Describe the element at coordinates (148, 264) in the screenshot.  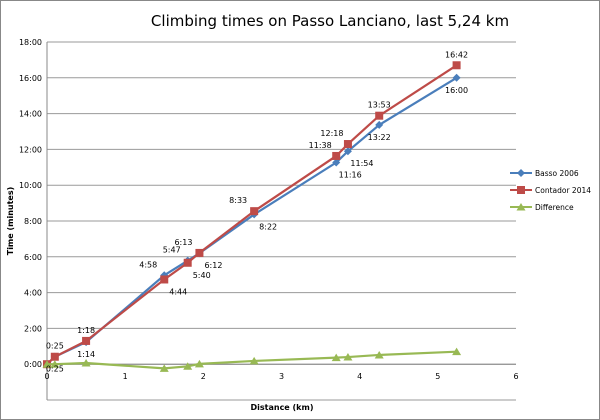
I see `data-label: 4:58` at that location.